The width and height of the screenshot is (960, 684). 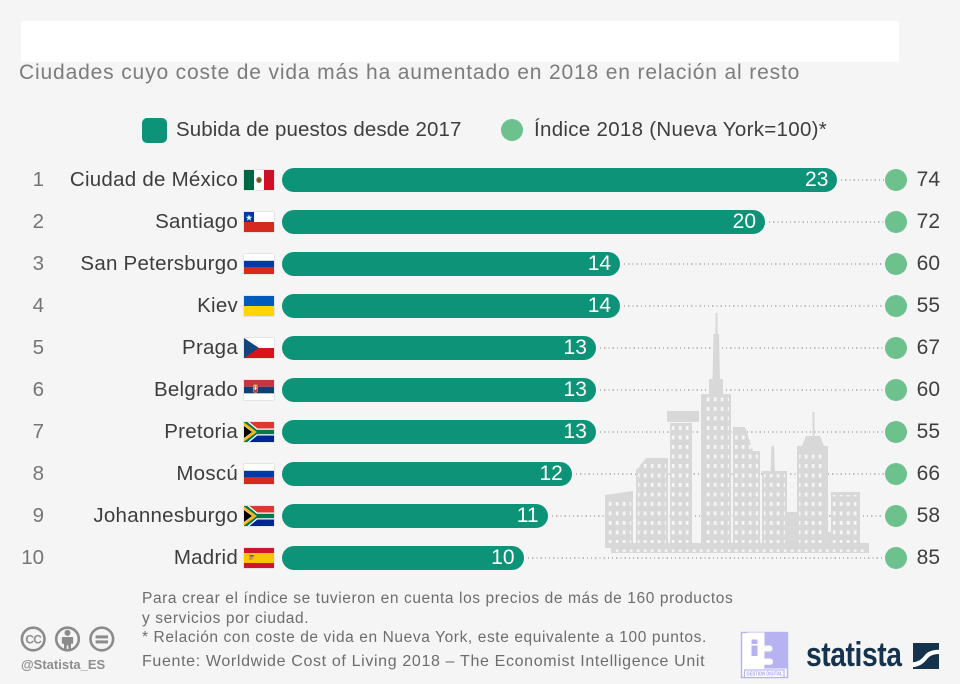 What do you see at coordinates (765, 675) in the screenshot?
I see `svg-text: GESTION DIGITAL` at bounding box center [765, 675].